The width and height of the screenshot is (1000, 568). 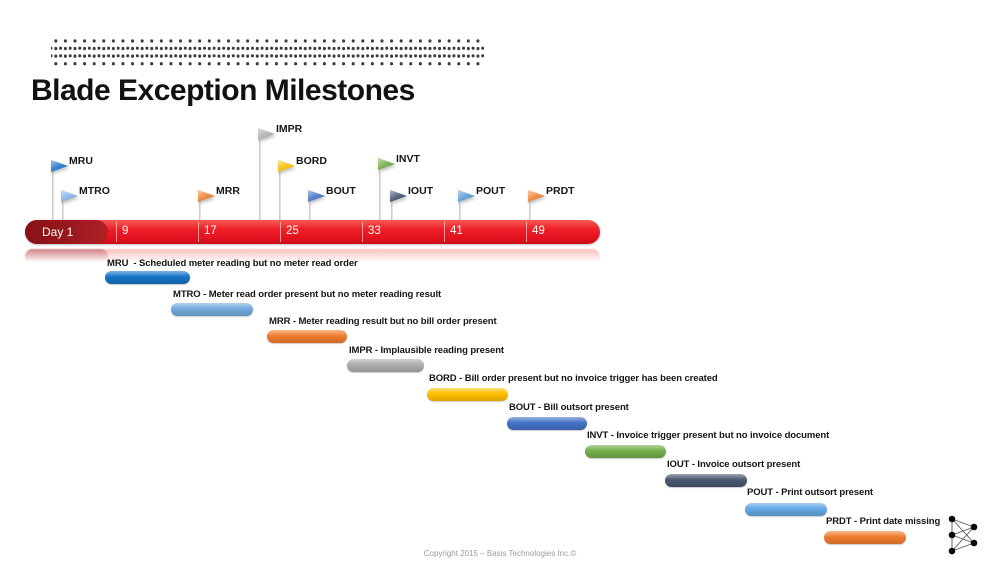 I want to click on flag-label: BORD, so click(x=311, y=161).